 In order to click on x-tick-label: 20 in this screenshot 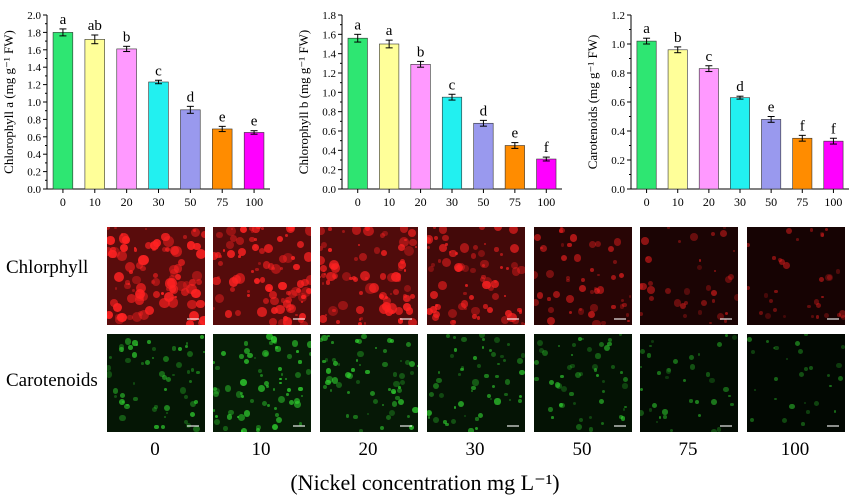, I will do `click(421, 202)`.